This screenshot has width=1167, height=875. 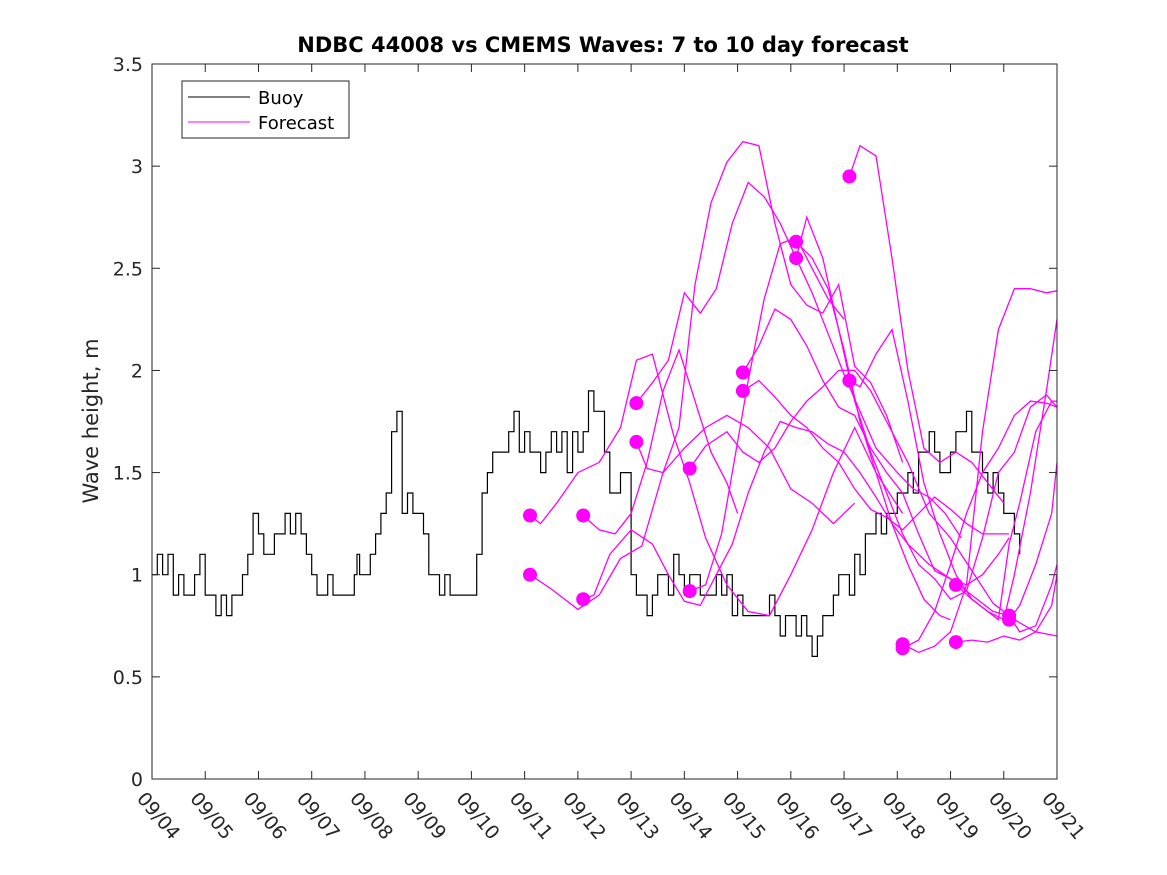 What do you see at coordinates (128, 269) in the screenshot?
I see `y-tick-label: 2.5` at bounding box center [128, 269].